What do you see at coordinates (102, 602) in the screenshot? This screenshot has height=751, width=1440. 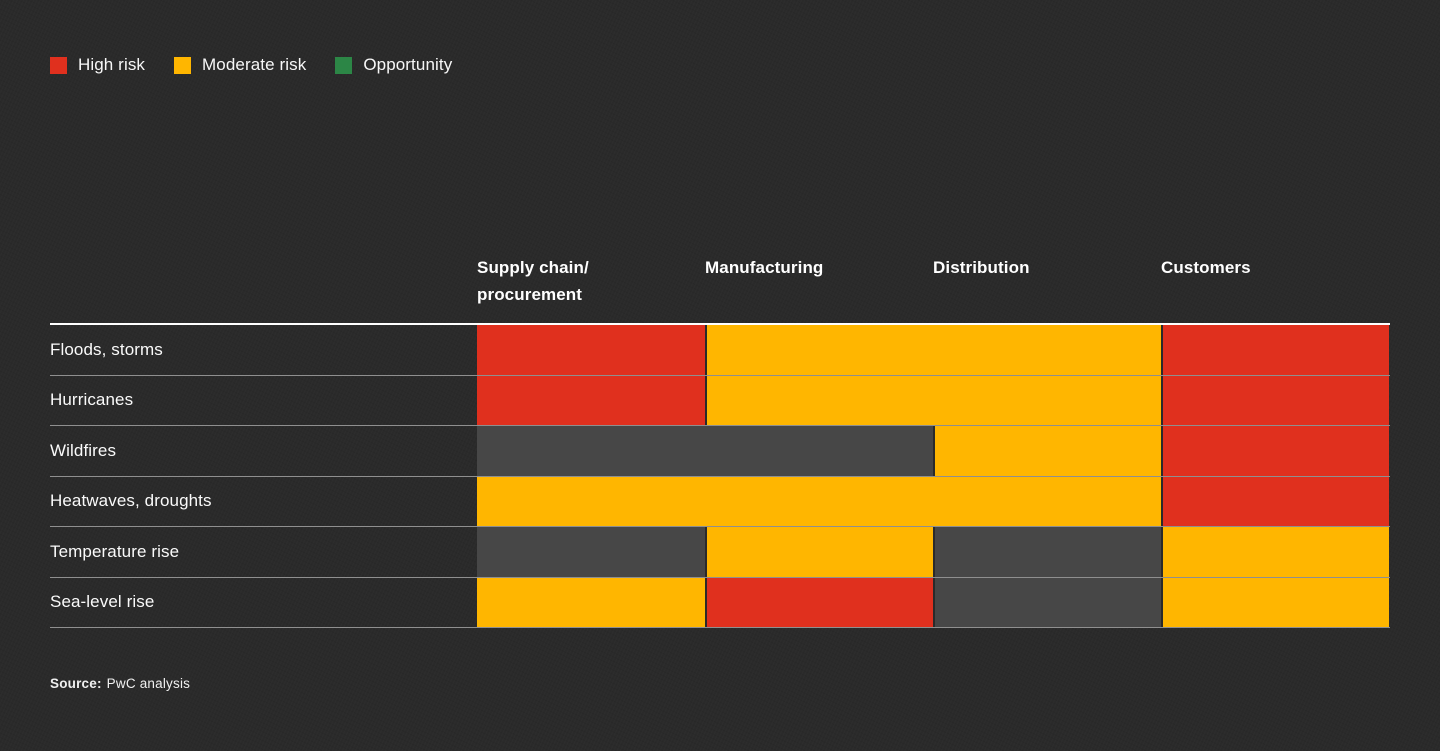 I see `row-label: Sea-level rise` at bounding box center [102, 602].